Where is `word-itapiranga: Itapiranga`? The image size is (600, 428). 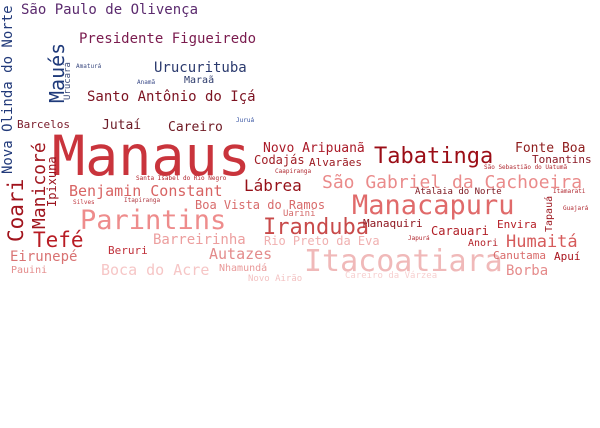
word-itapiranga: Itapiranga is located at coordinates (142, 200).